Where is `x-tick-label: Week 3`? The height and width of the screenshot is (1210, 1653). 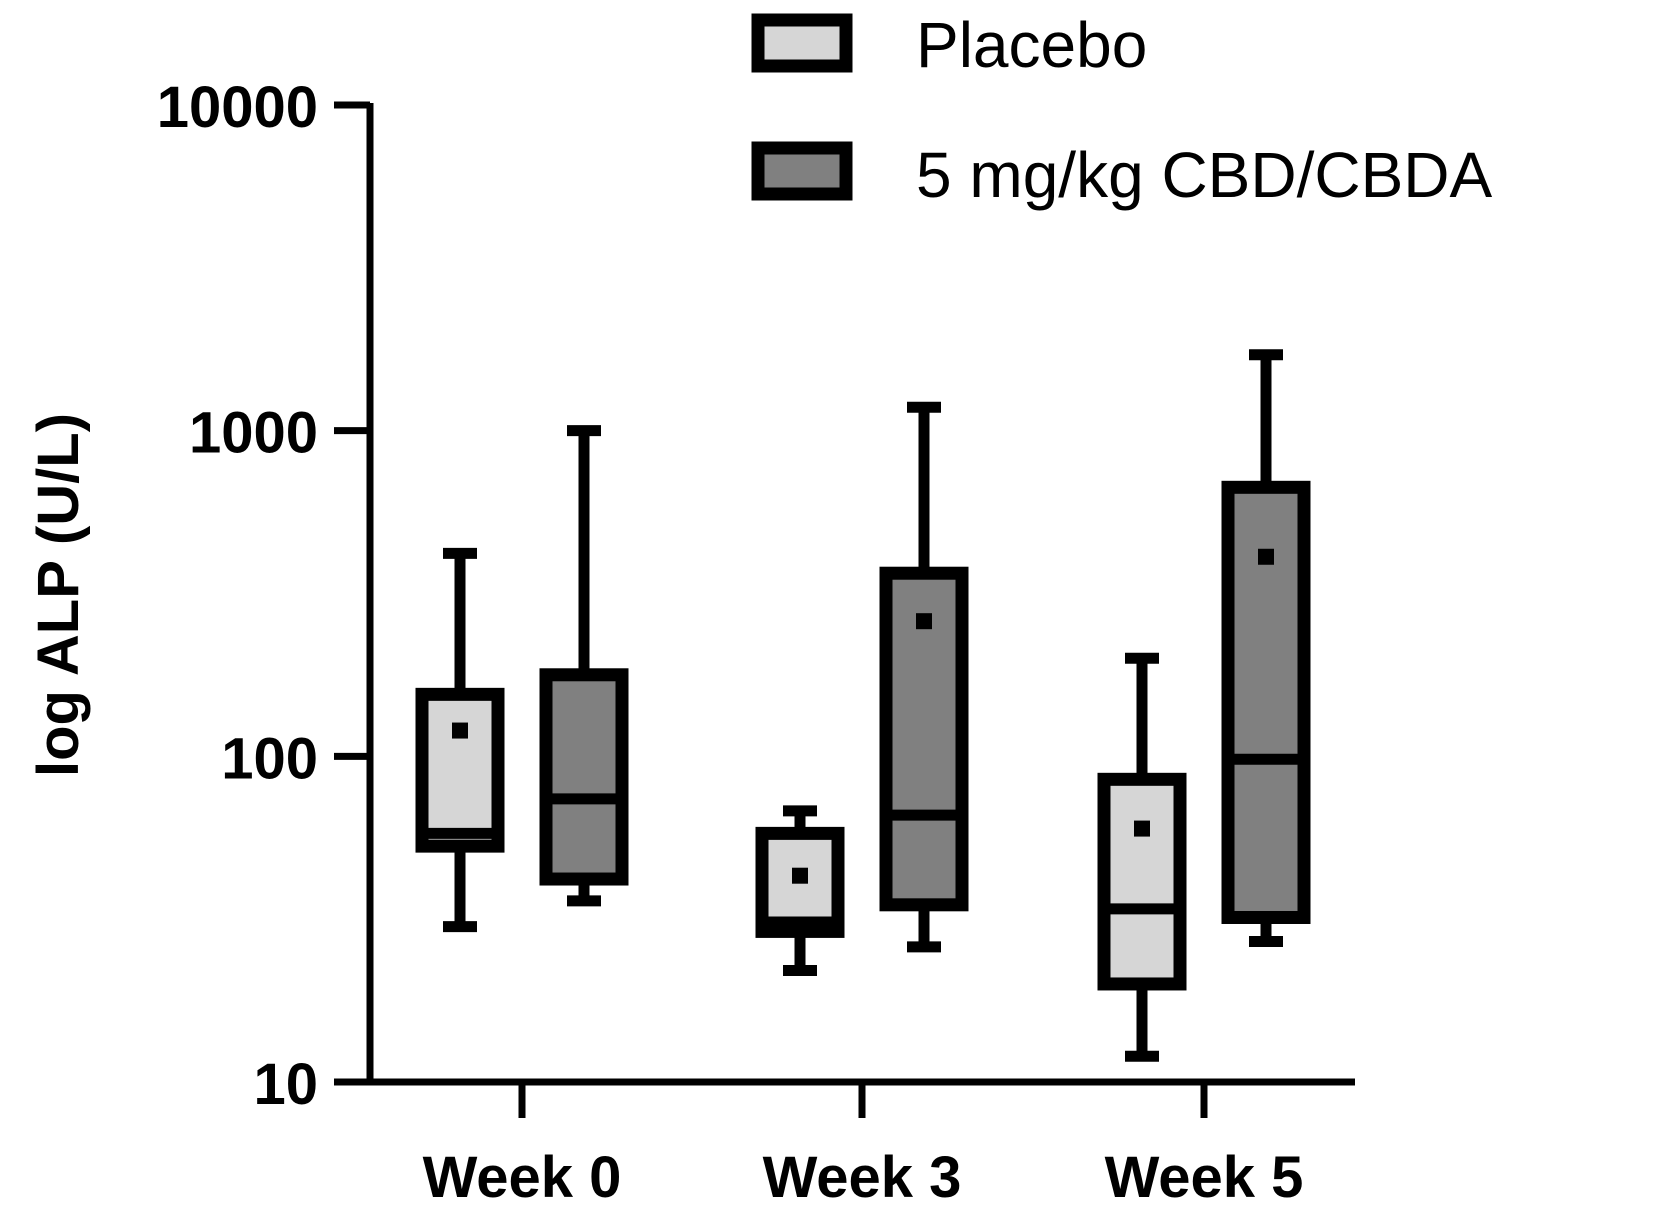 x-tick-label: Week 3 is located at coordinates (862, 1177).